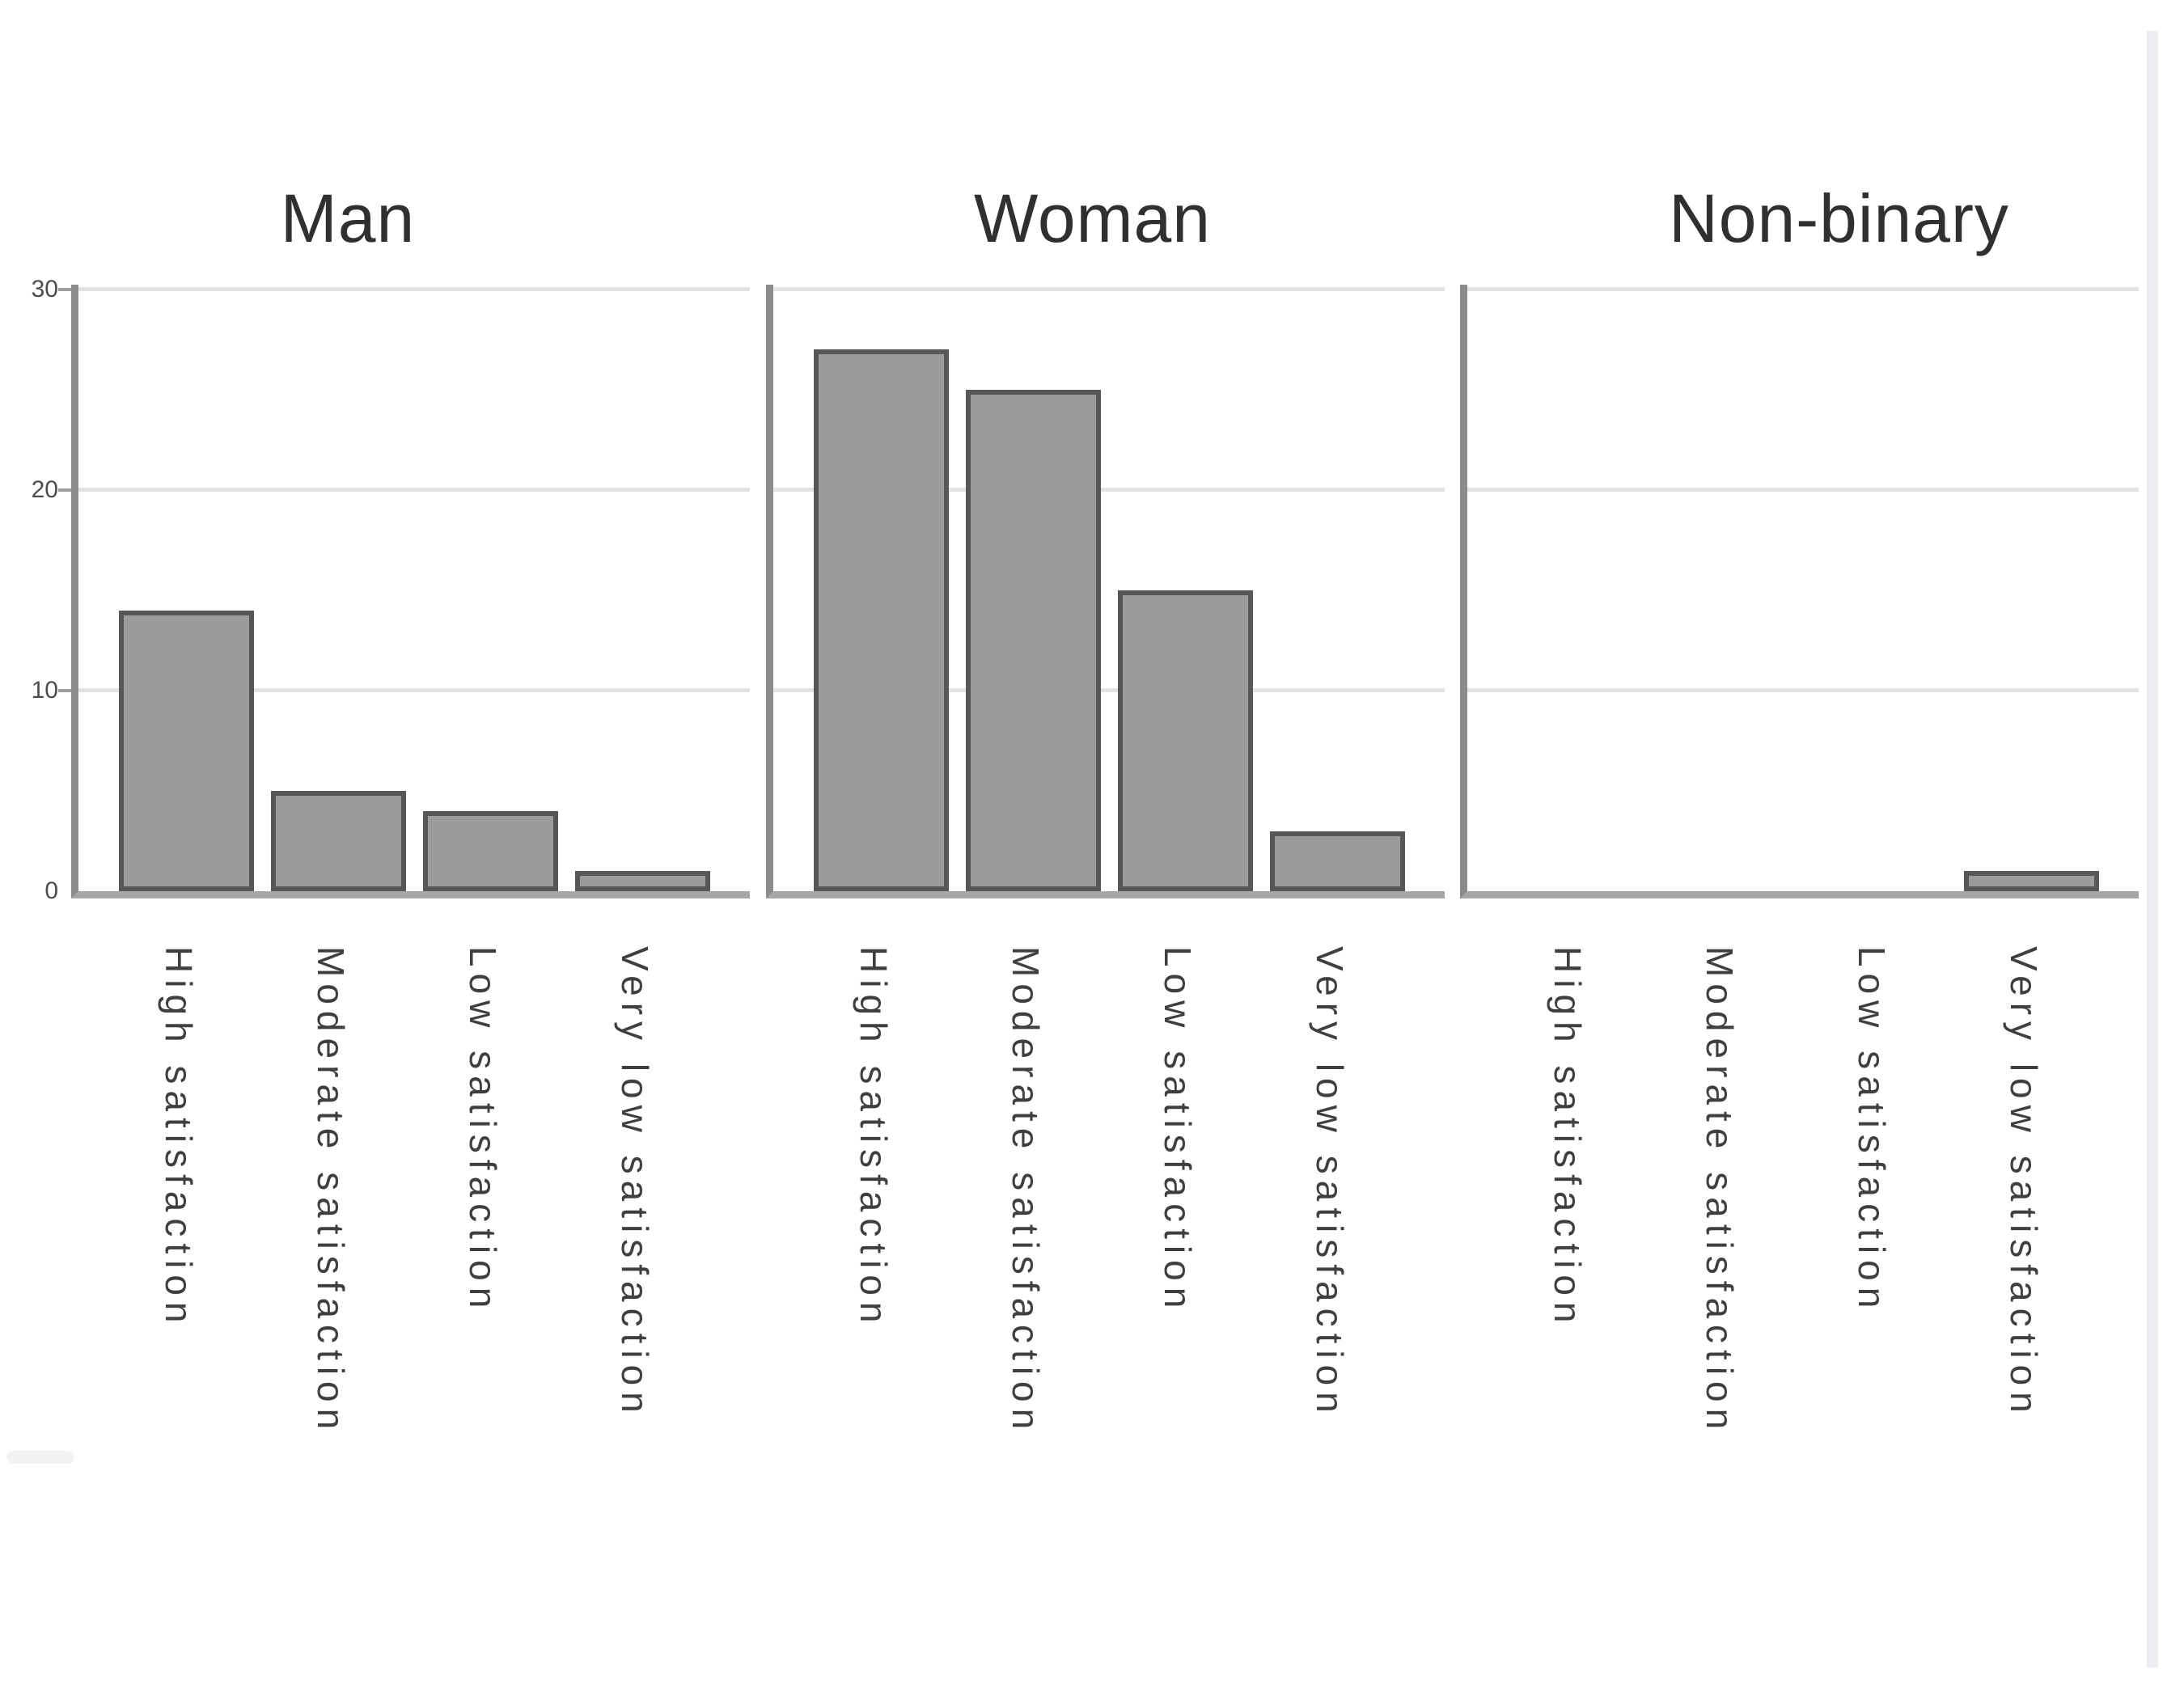 This screenshot has width=2184, height=1708. Describe the element at coordinates (2152, 849) in the screenshot. I see `scrollbar-track` at that location.